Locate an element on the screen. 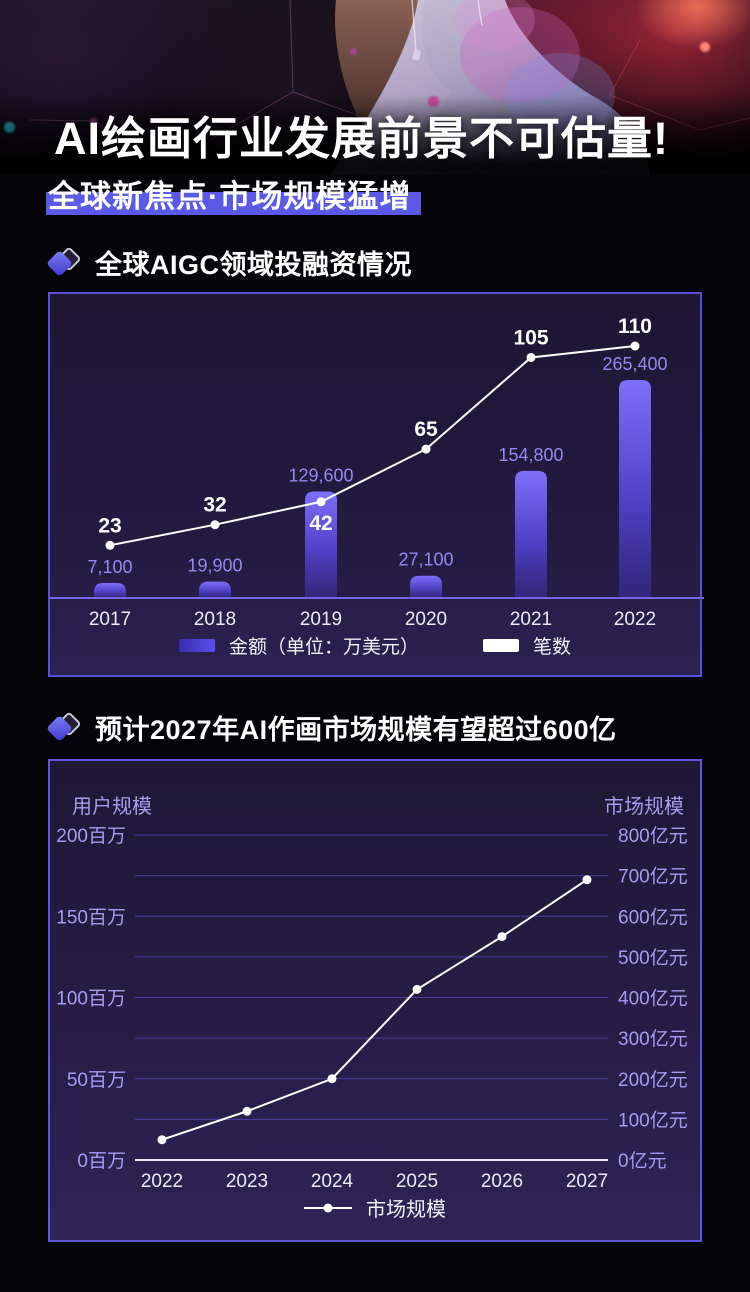 This screenshot has height=1292, width=750. bar-2022 is located at coordinates (635, 489).